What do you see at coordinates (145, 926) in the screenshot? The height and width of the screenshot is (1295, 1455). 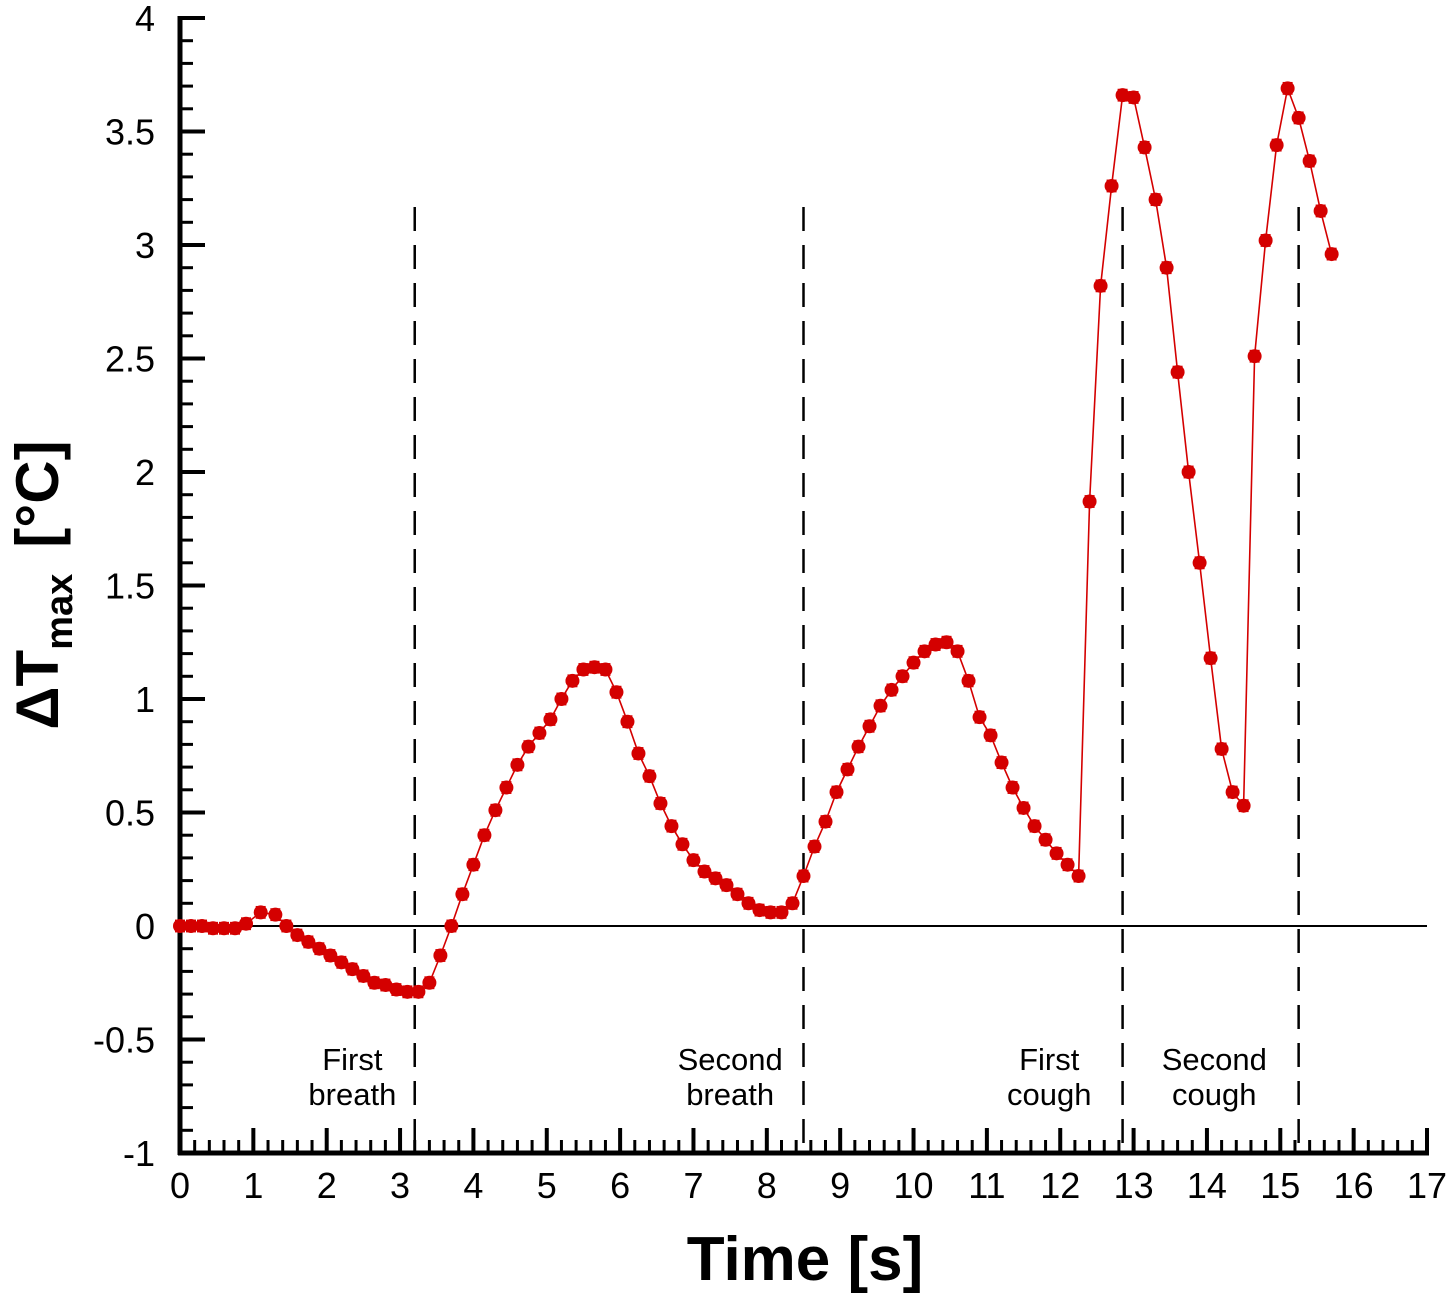 I see `y-tick-label: 0` at bounding box center [145, 926].